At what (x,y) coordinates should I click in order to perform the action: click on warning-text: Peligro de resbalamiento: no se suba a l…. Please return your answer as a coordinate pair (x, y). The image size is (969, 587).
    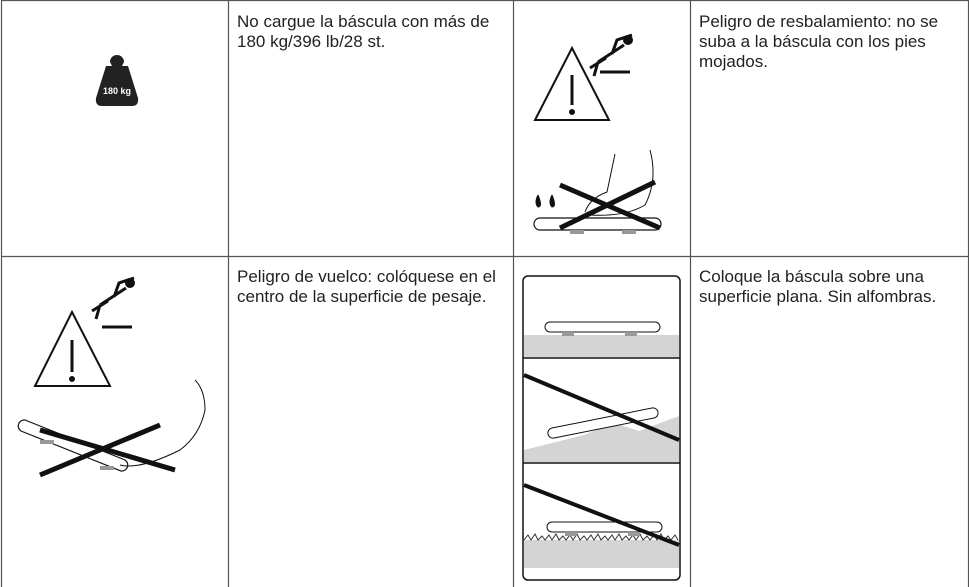
    Looking at the image, I should click on (819, 41).